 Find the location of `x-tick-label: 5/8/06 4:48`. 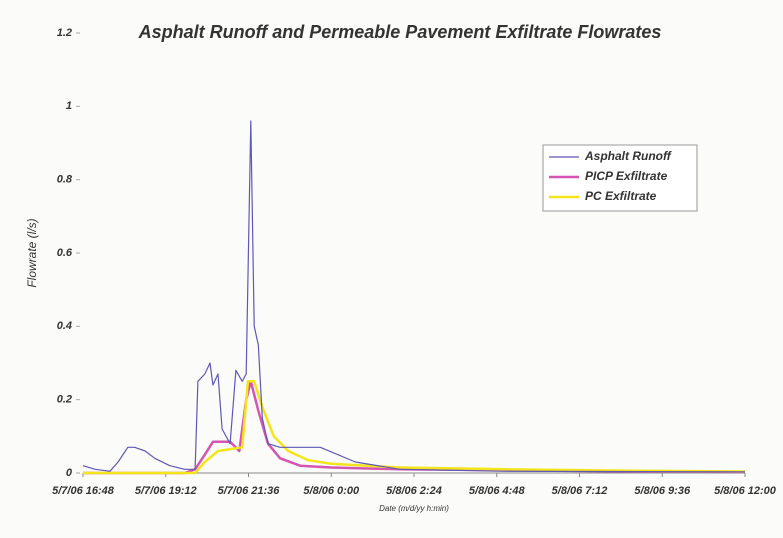

x-tick-label: 5/8/06 4:48 is located at coordinates (497, 491).